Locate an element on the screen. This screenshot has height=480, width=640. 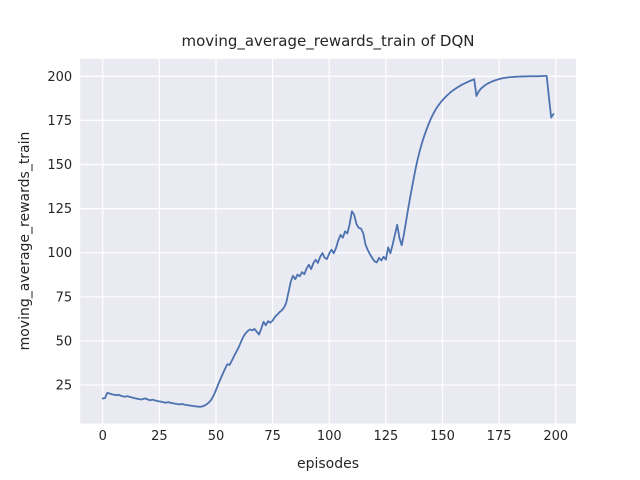
y-tick-label: 200 is located at coordinates (59, 77).